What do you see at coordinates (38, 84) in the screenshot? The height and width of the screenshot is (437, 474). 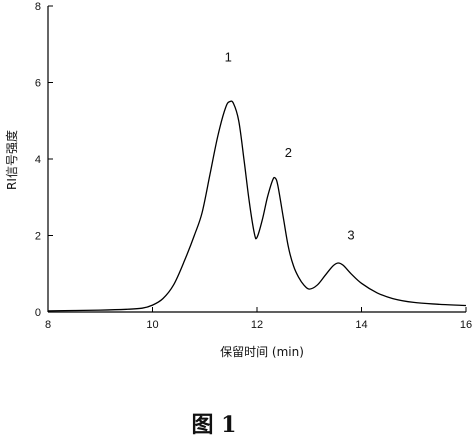 I see `y-tick-label: 6` at bounding box center [38, 84].